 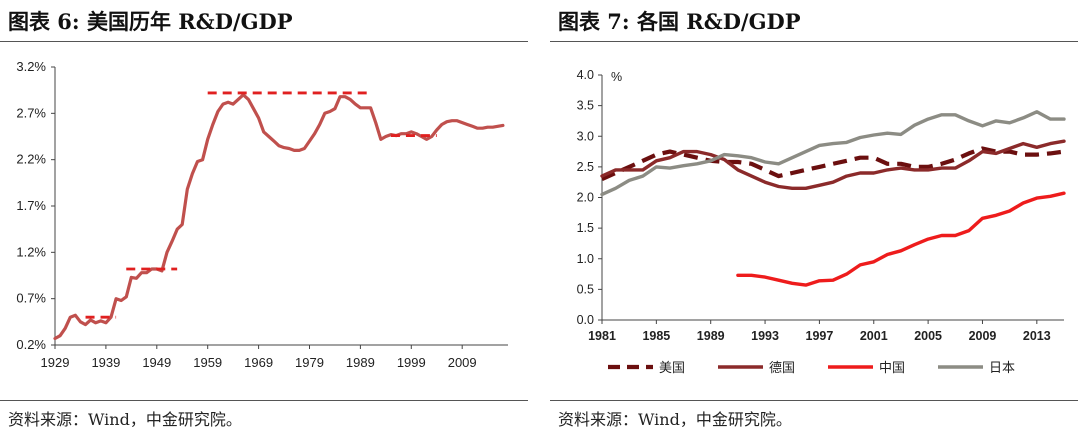 What do you see at coordinates (765, 336) in the screenshot?
I see `x-tick-label: 1993` at bounding box center [765, 336].